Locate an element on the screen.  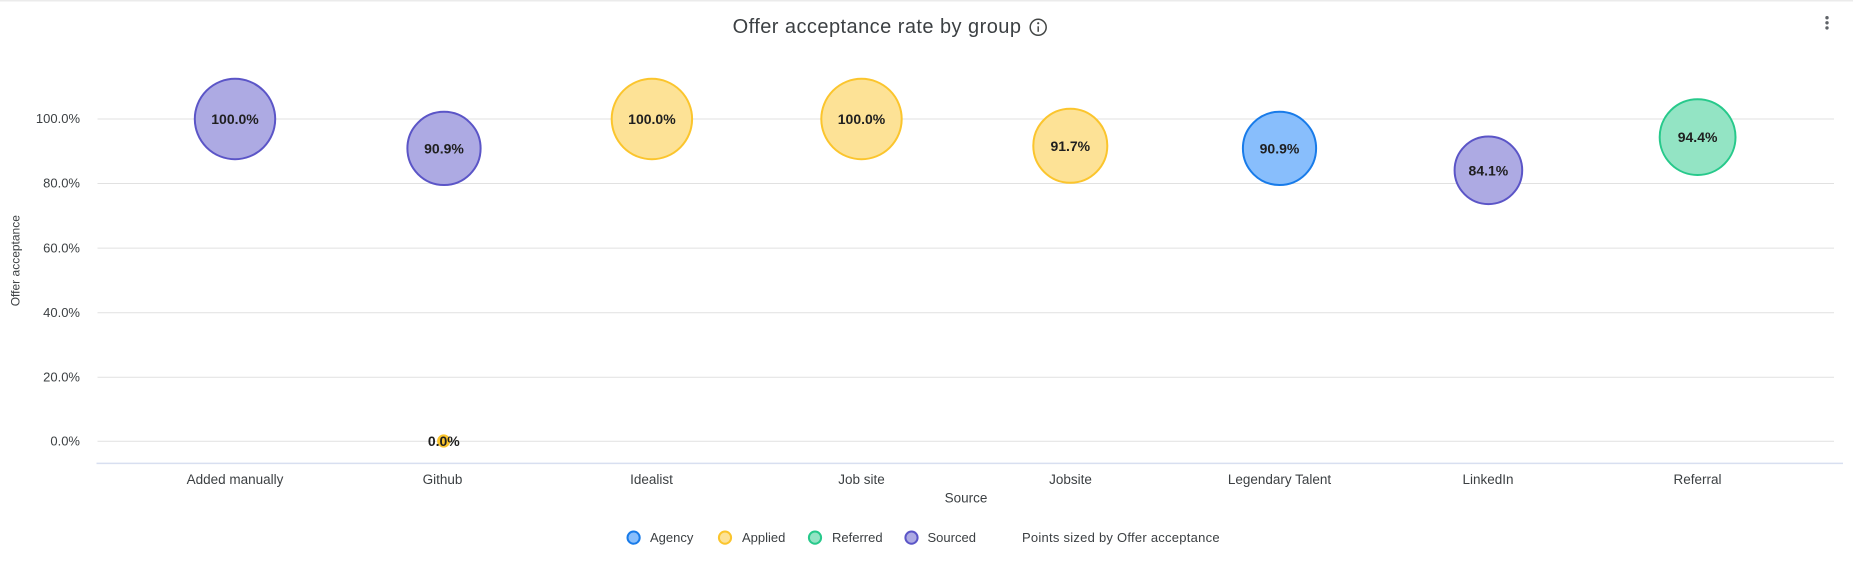
svg-text: 84.1% is located at coordinates (1489, 170).